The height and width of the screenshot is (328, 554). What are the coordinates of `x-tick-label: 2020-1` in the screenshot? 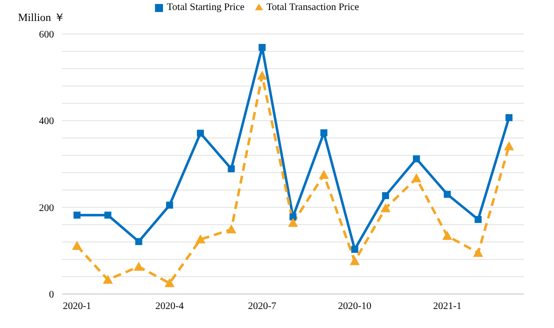 It's located at (77, 306).